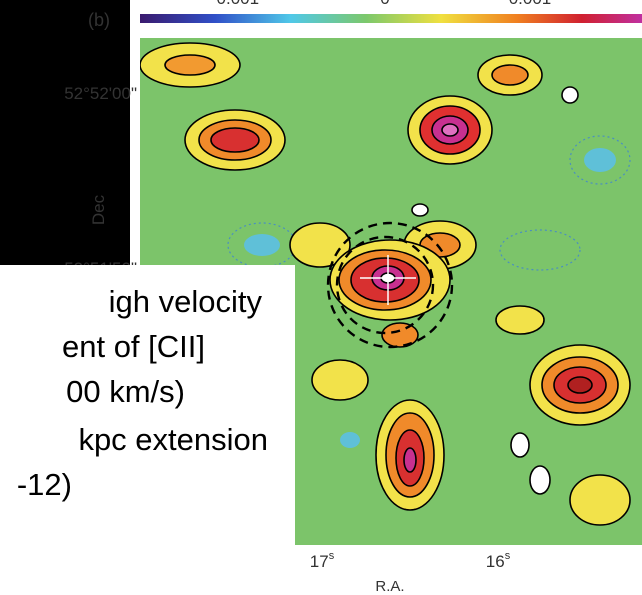 The width and height of the screenshot is (642, 595). I want to click on colorbar-label: -0.001, so click(235, 4).